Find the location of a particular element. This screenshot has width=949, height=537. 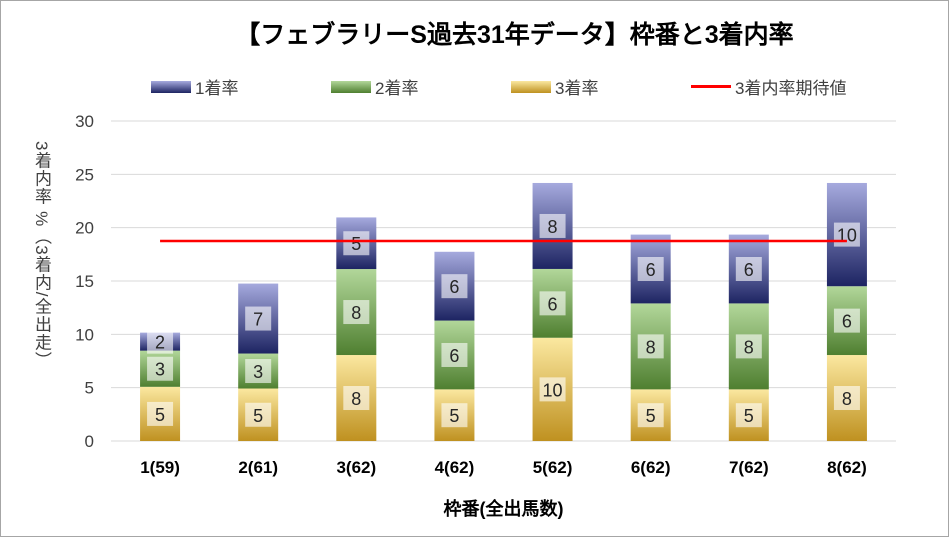

x-tick-label: 7(62) is located at coordinates (749, 467).